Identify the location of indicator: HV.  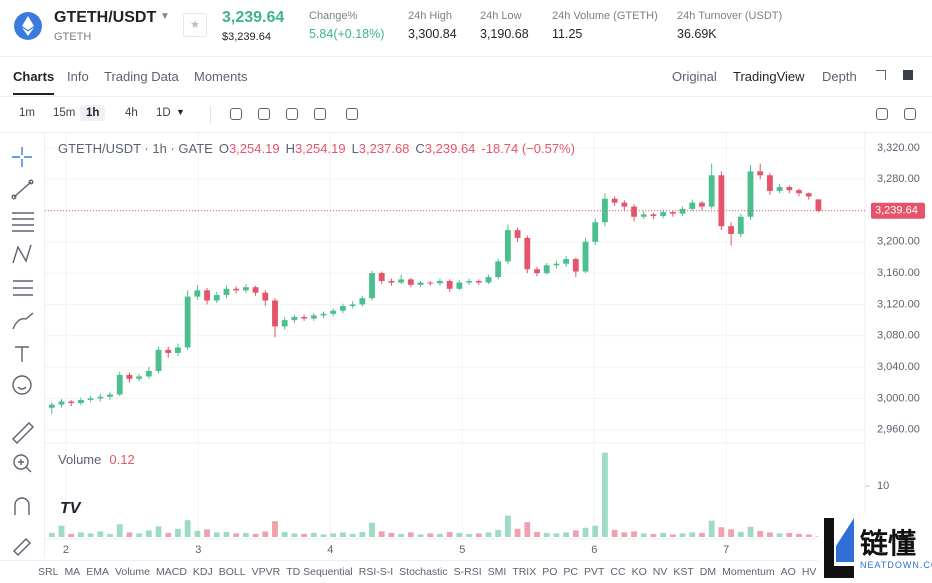
(809, 572).